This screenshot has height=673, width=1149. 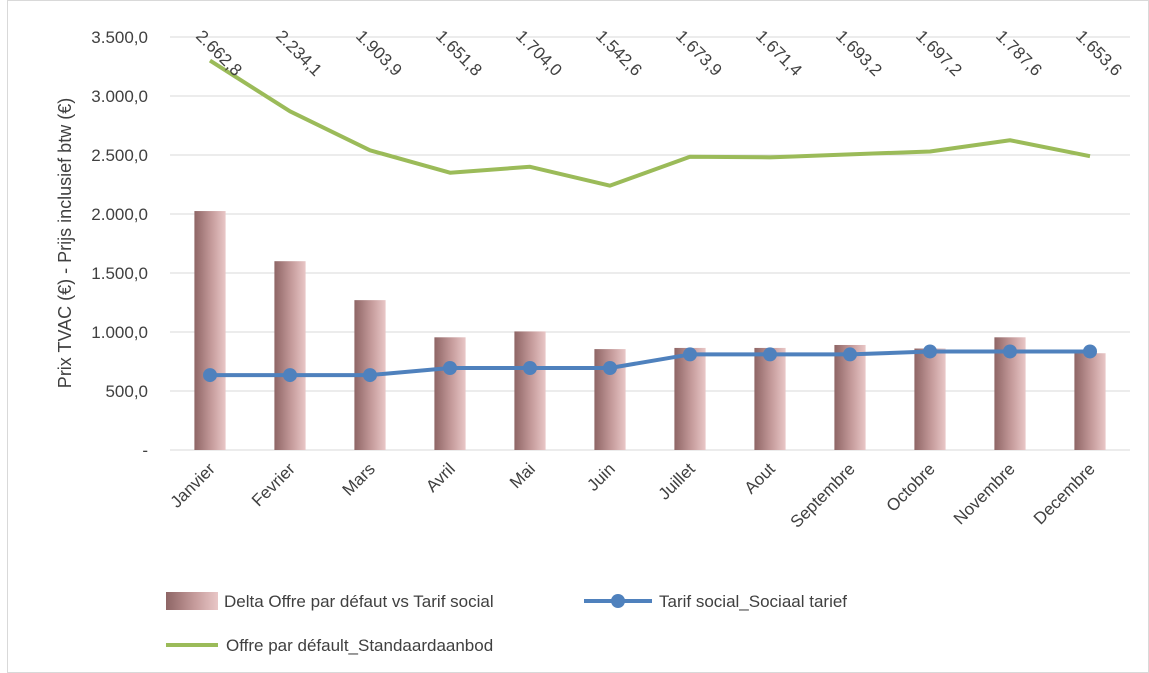 I want to click on data-label: 1.787,6, so click(x=1019, y=53).